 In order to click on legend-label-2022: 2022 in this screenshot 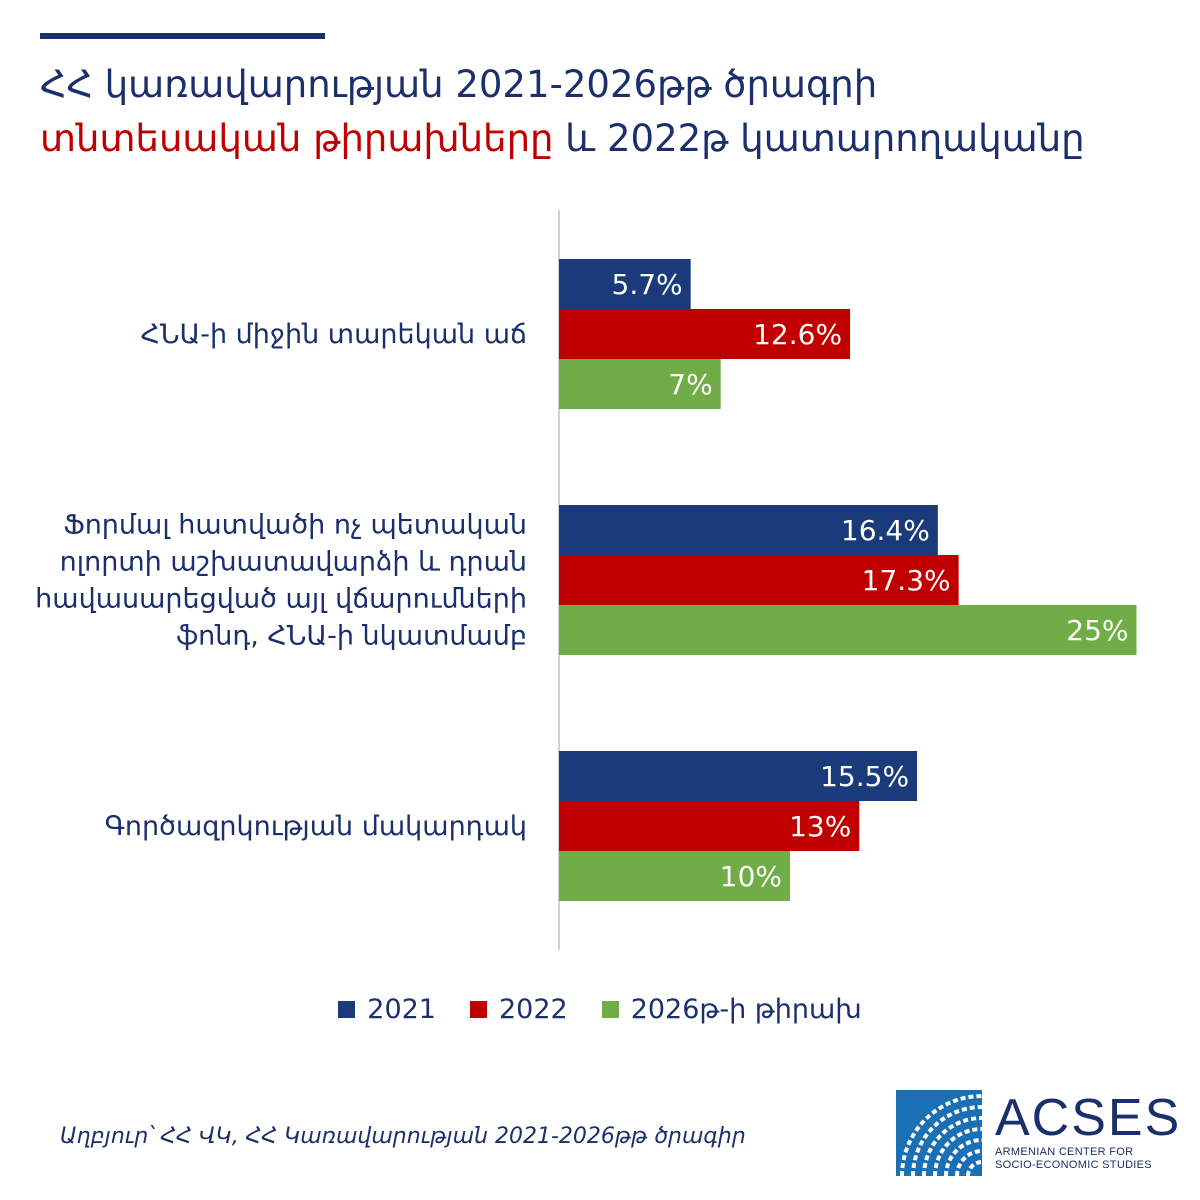, I will do `click(533, 1009)`.